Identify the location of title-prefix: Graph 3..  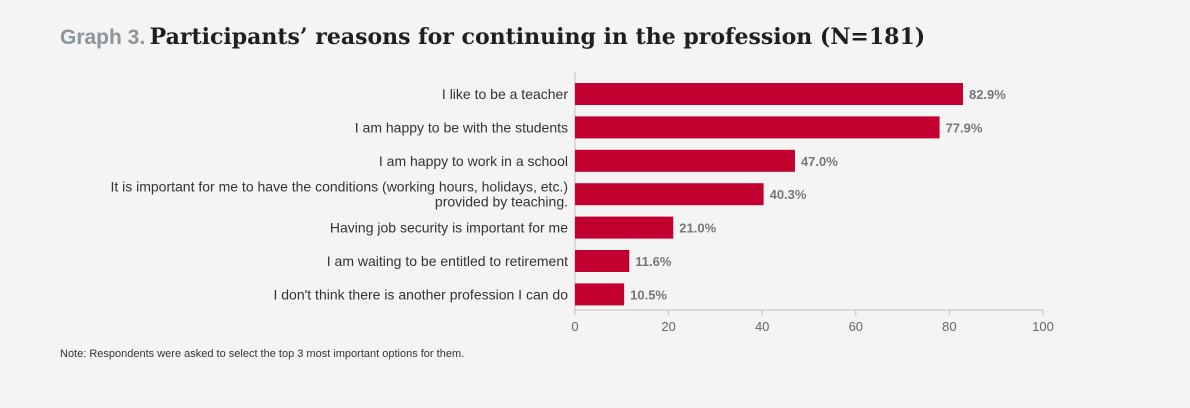
(103, 37).